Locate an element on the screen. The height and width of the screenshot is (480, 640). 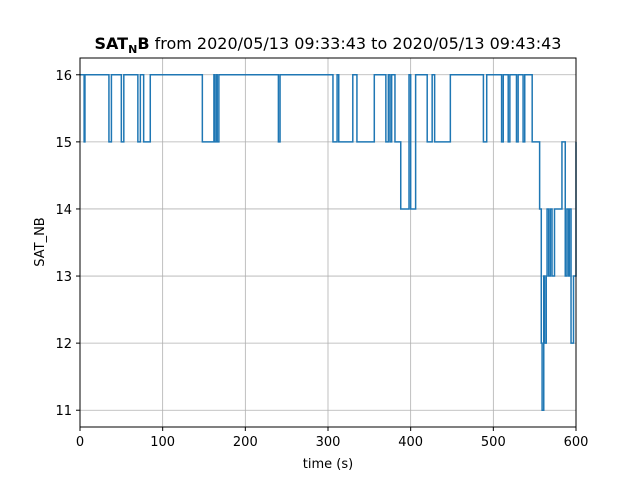
title-main: SAT is located at coordinates (112, 43).